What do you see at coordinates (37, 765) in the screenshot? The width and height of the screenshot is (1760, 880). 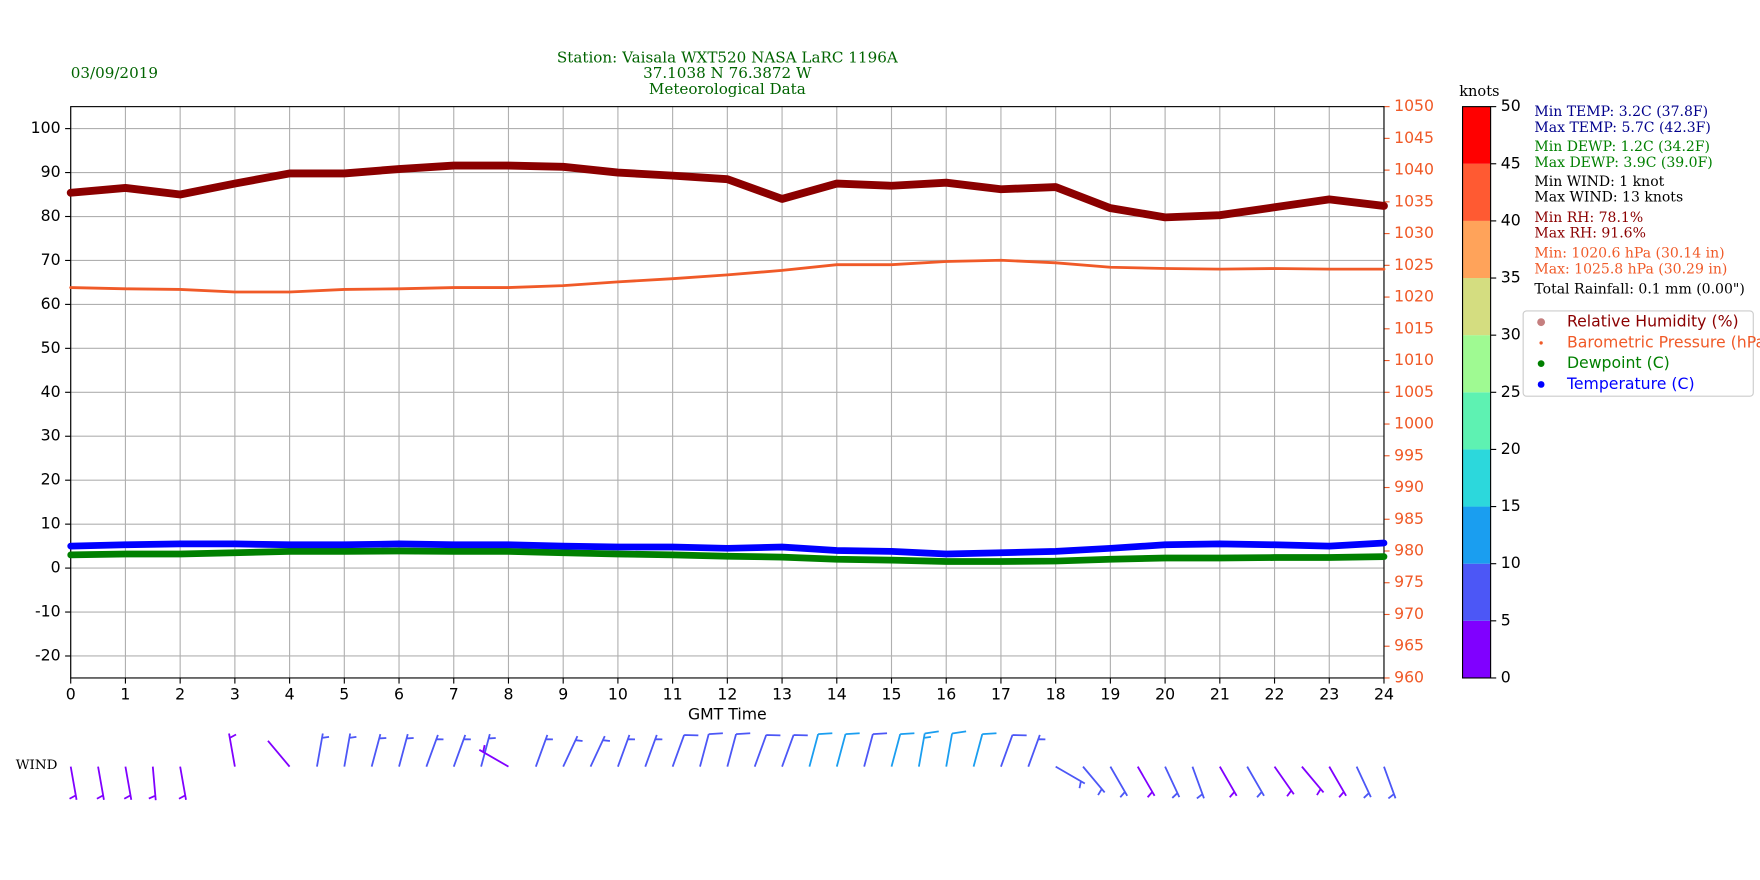 I see `wind-label: WIND` at bounding box center [37, 765].